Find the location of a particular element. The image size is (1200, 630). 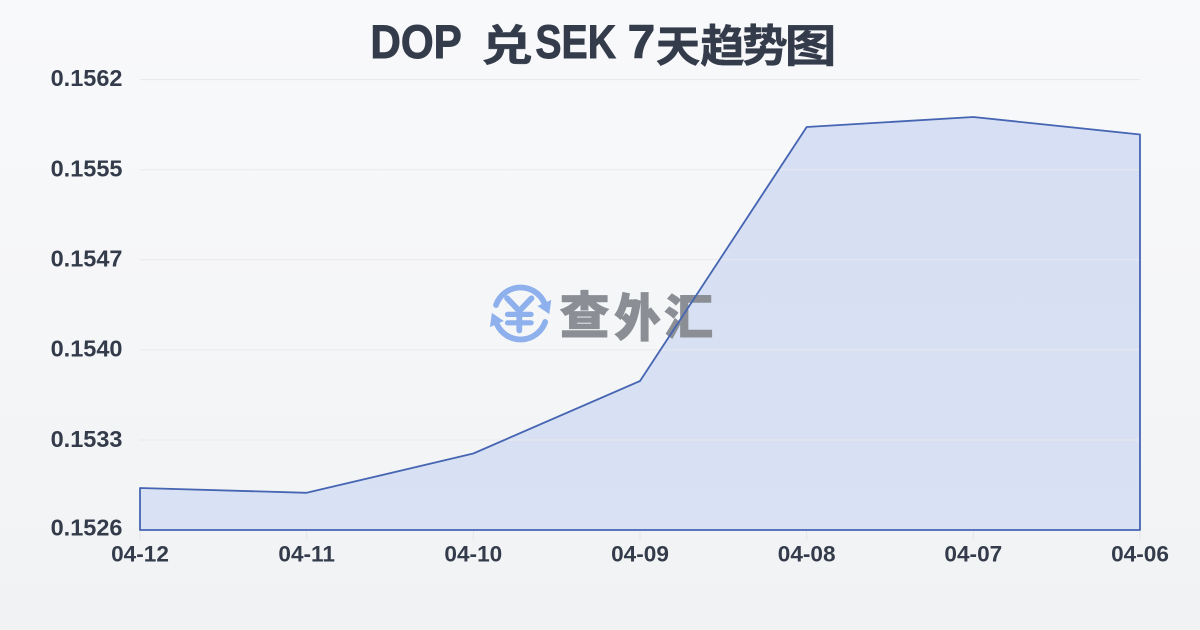

svg-text: SEK is located at coordinates (575, 43).